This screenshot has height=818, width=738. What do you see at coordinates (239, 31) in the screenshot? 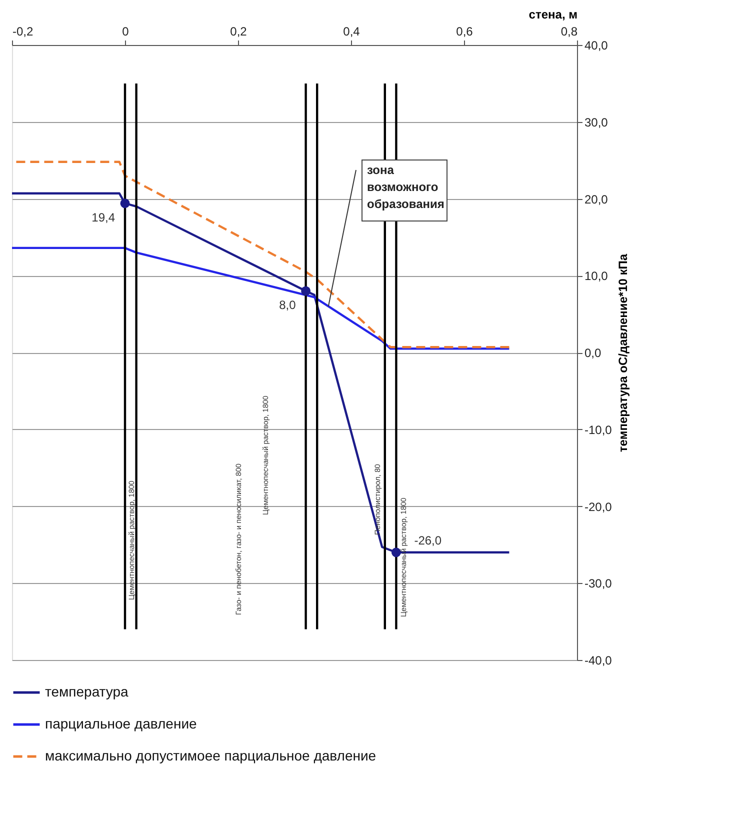
I see `x-tick-label: 0,2` at bounding box center [239, 31].